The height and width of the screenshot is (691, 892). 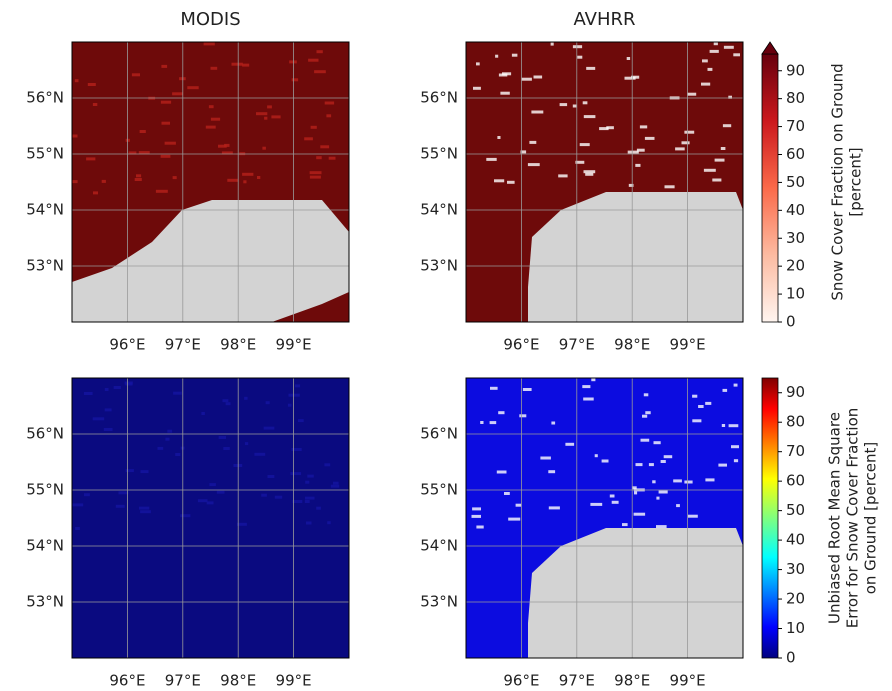 What do you see at coordinates (795, 266) in the screenshot?
I see `colorbar-tick-label: 20` at bounding box center [795, 266].